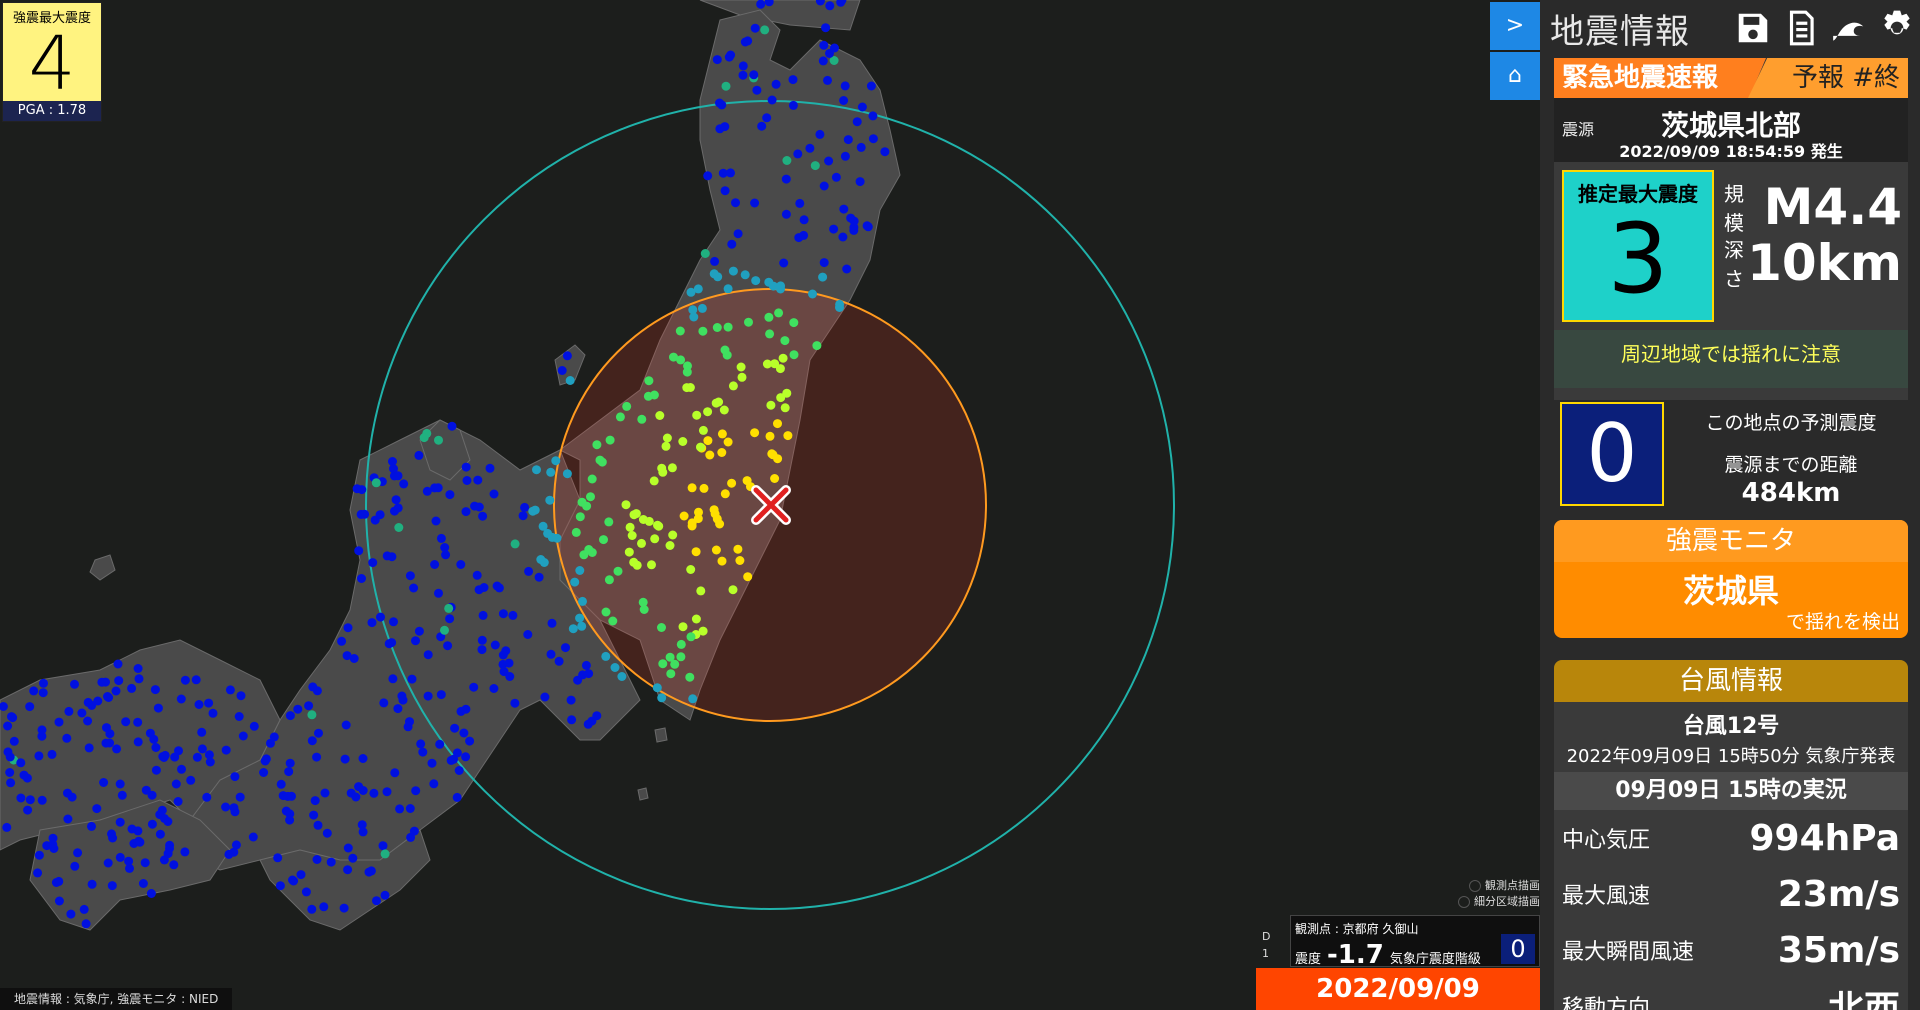  I want to click on option-region-draw: 細分区域描画, so click(1490, 902).